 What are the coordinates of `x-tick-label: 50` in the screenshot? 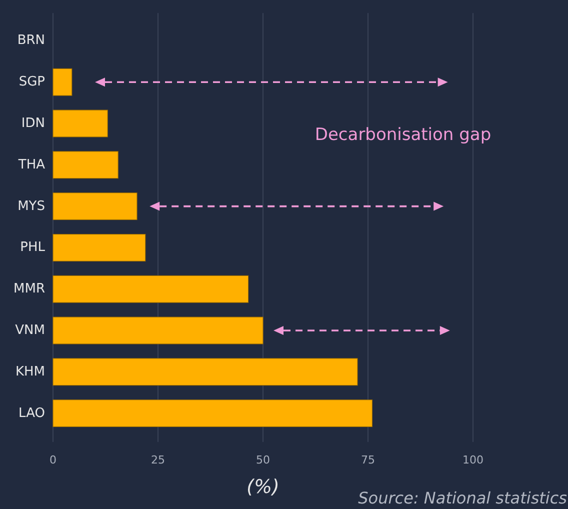 It's located at (263, 460).